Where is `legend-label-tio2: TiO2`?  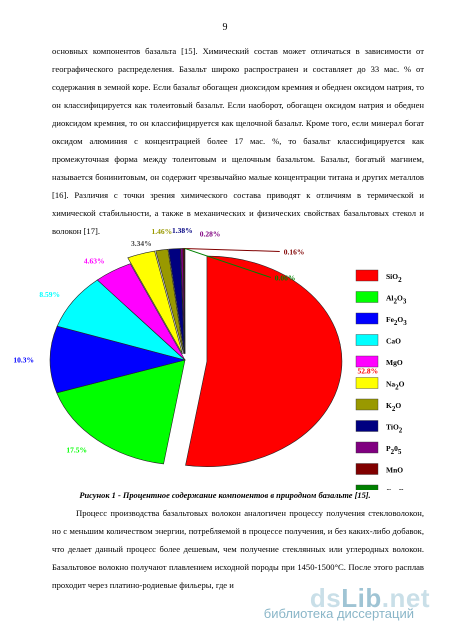 legend-label-tio2: TiO2 is located at coordinates (394, 429).